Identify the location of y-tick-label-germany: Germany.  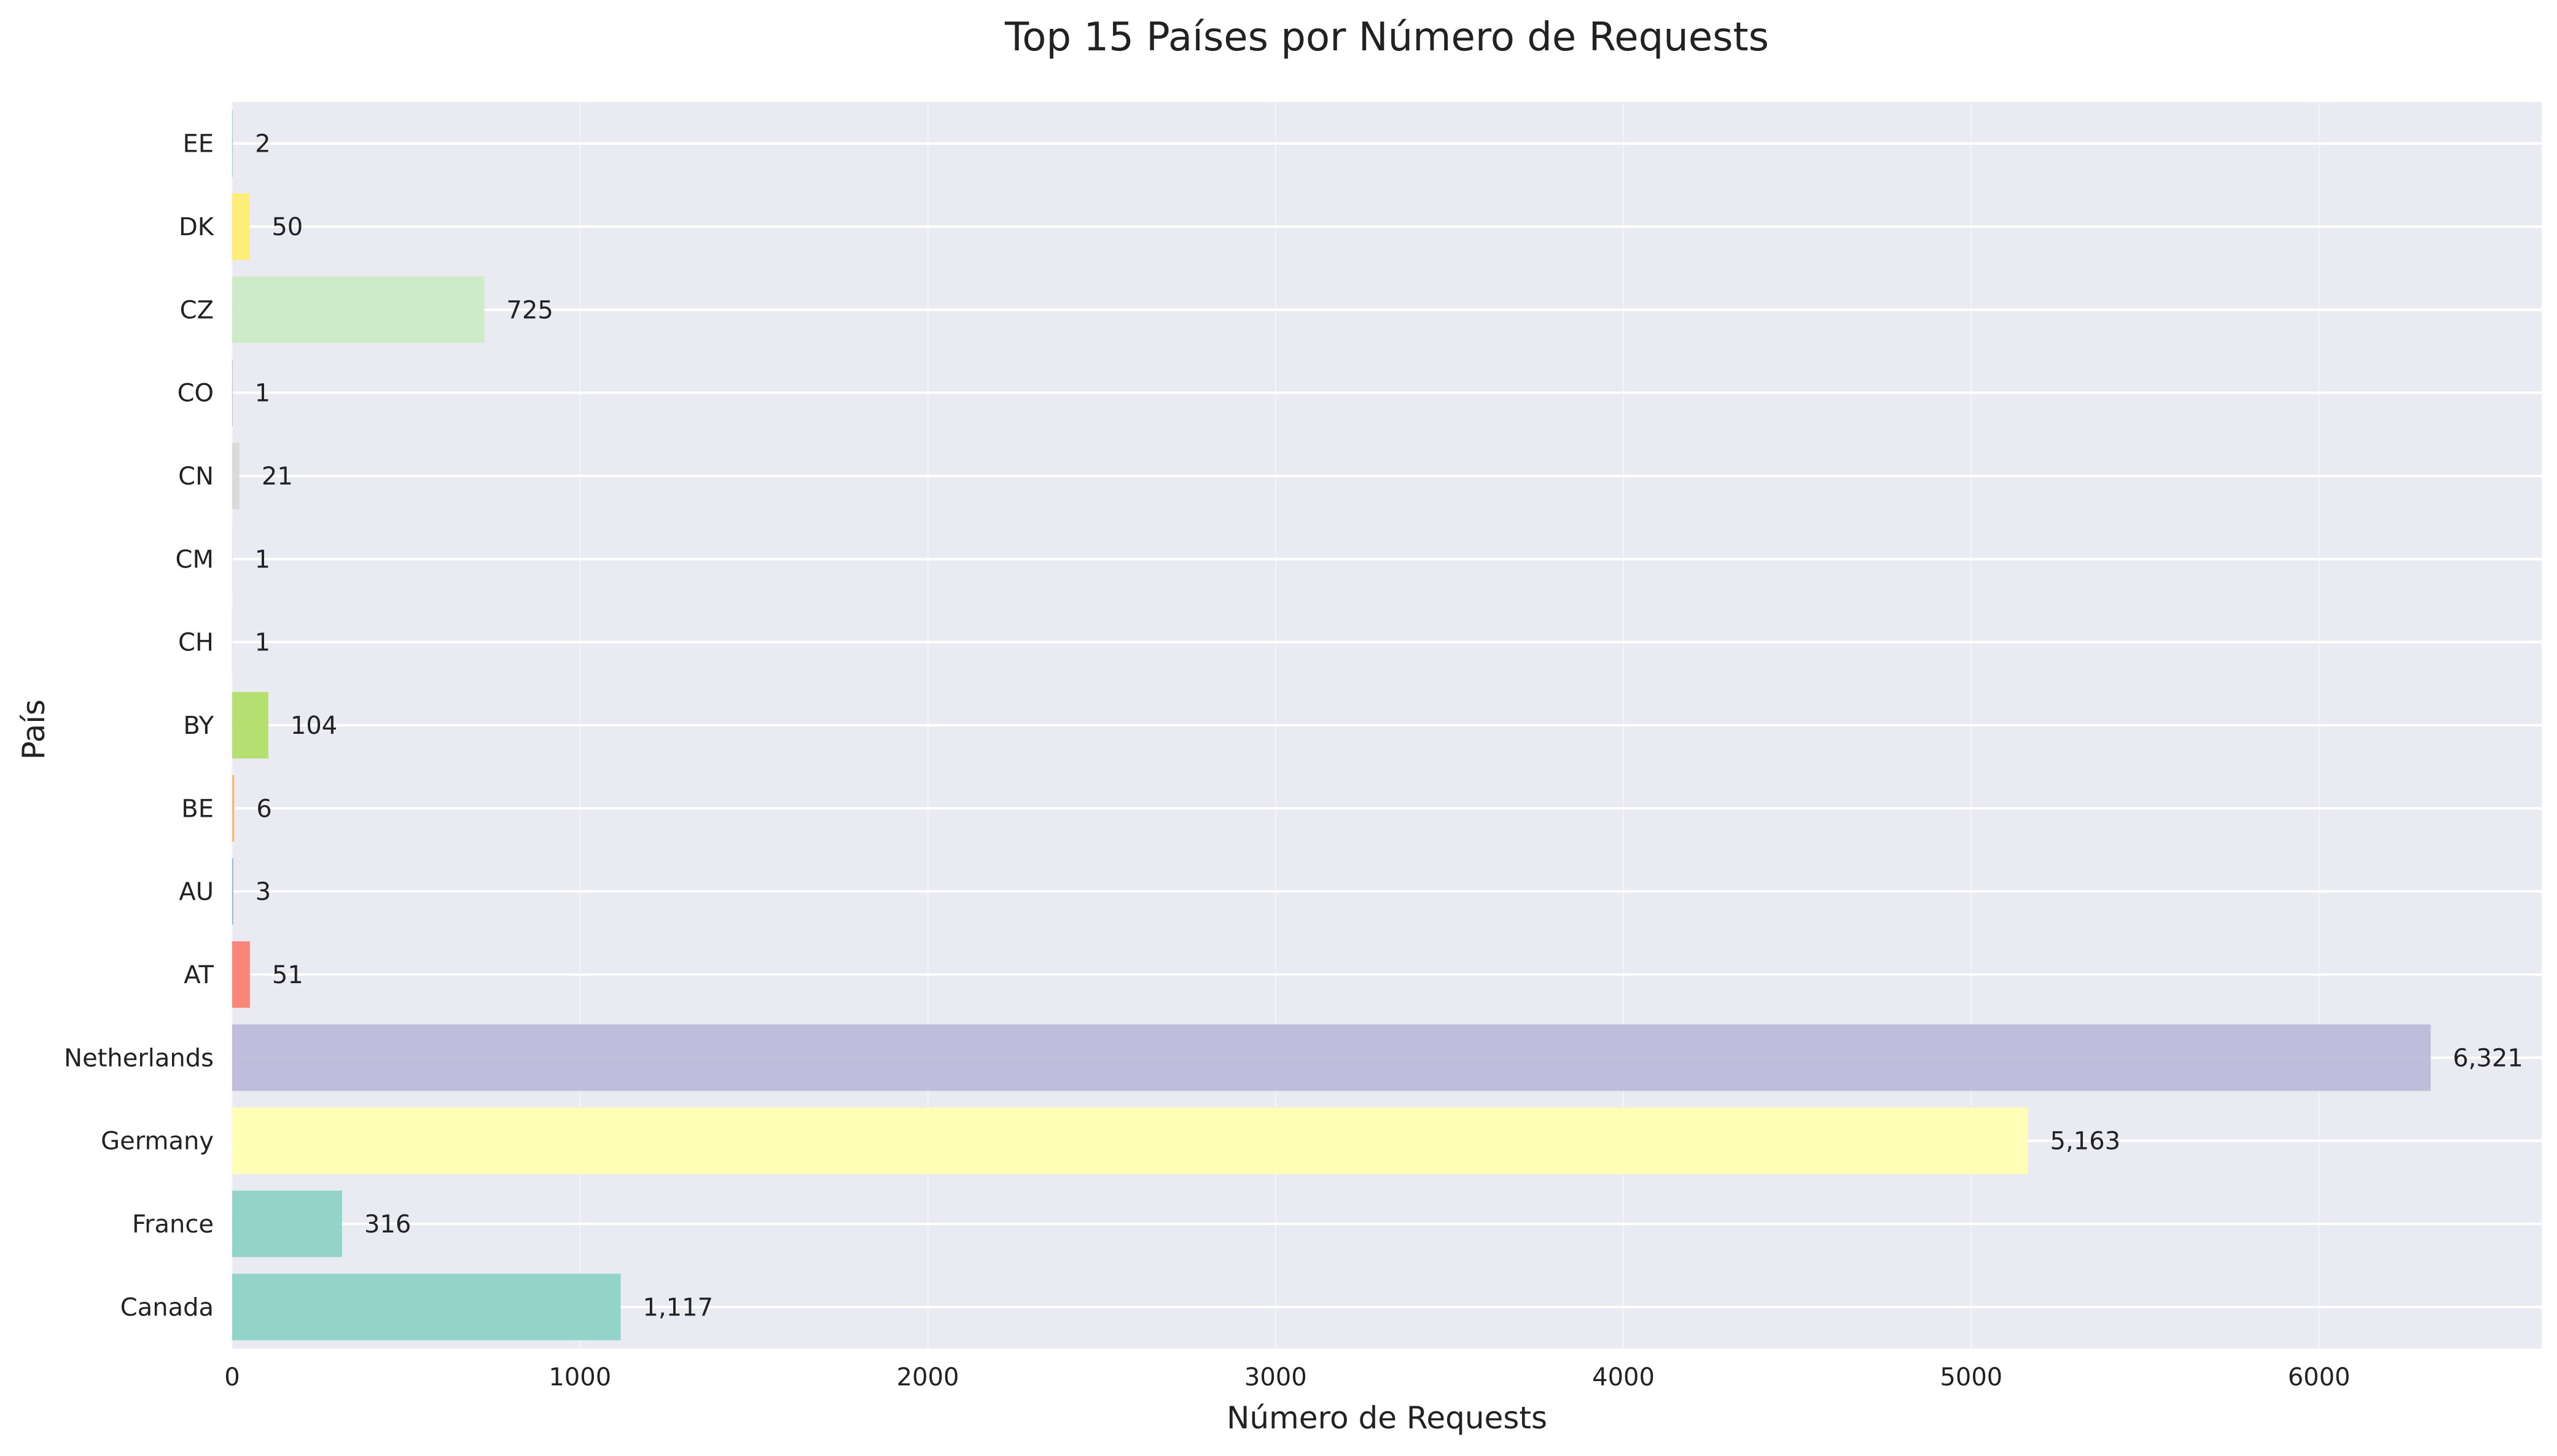
(157, 1141).